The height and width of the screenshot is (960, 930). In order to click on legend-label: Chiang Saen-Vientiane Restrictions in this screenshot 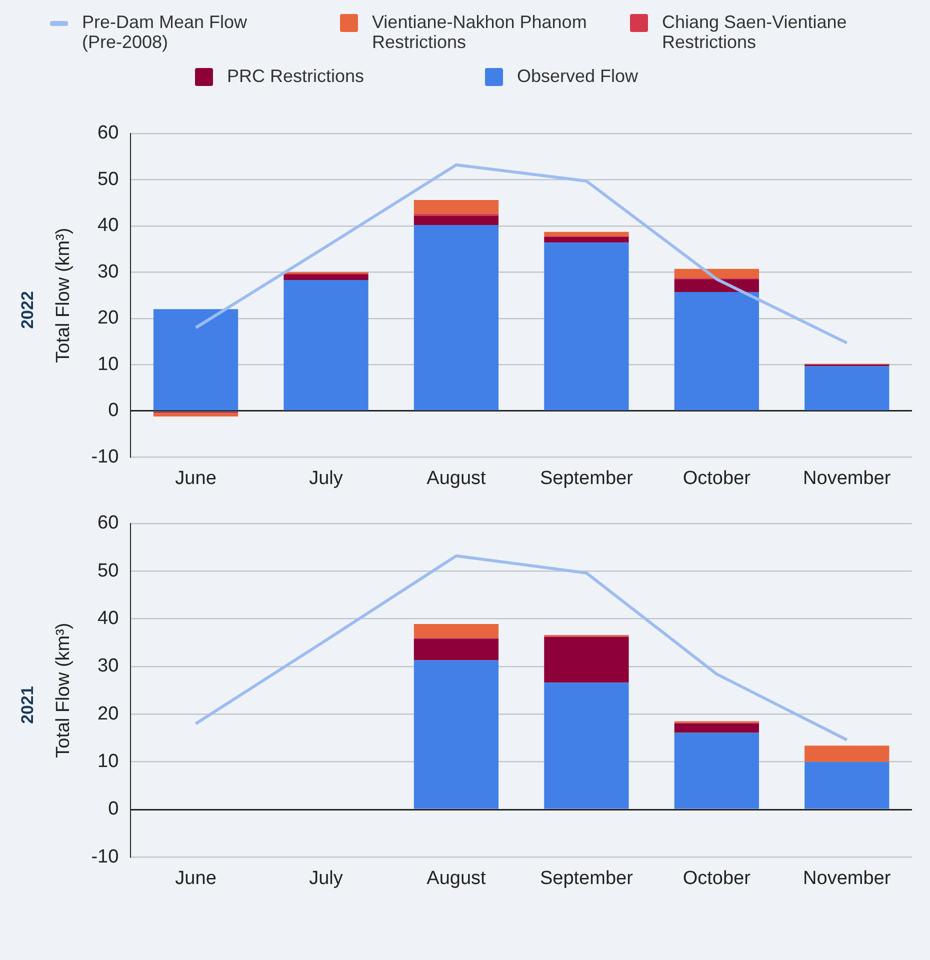, I will do `click(755, 32)`.